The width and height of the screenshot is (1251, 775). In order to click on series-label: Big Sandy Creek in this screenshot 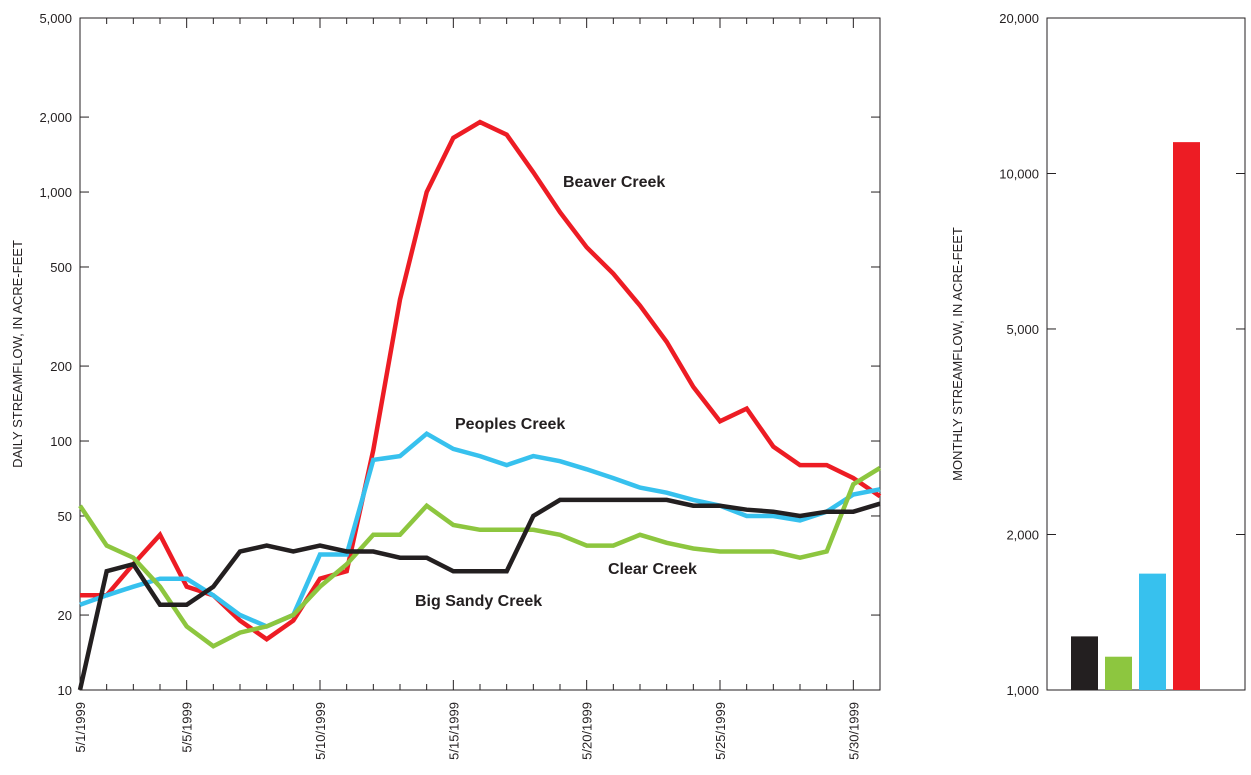, I will do `click(478, 601)`.